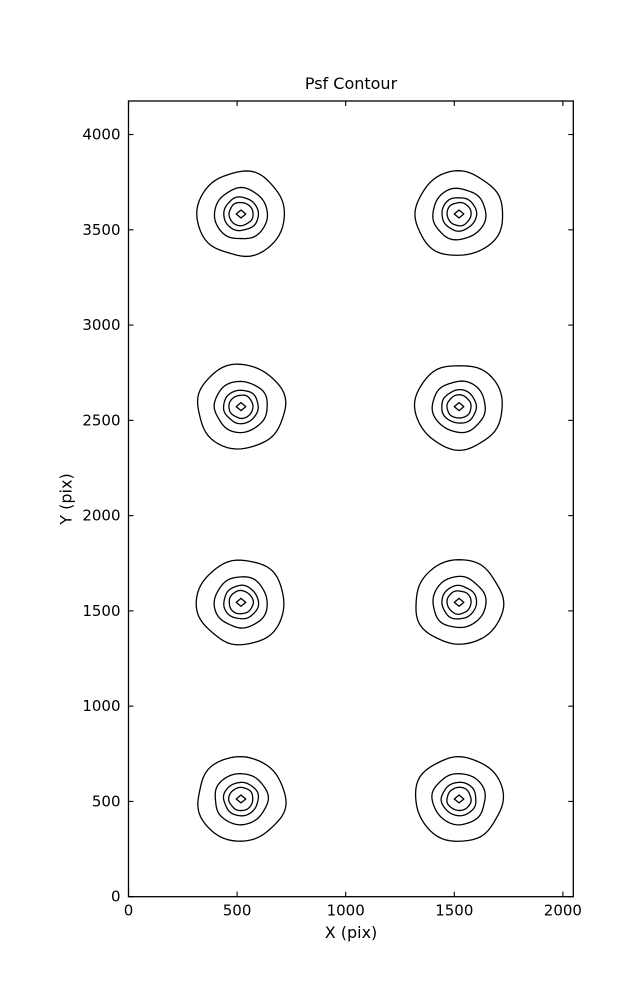 The width and height of the screenshot is (637, 1000). I want to click on chart-title: Psf Contour, so click(351, 83).